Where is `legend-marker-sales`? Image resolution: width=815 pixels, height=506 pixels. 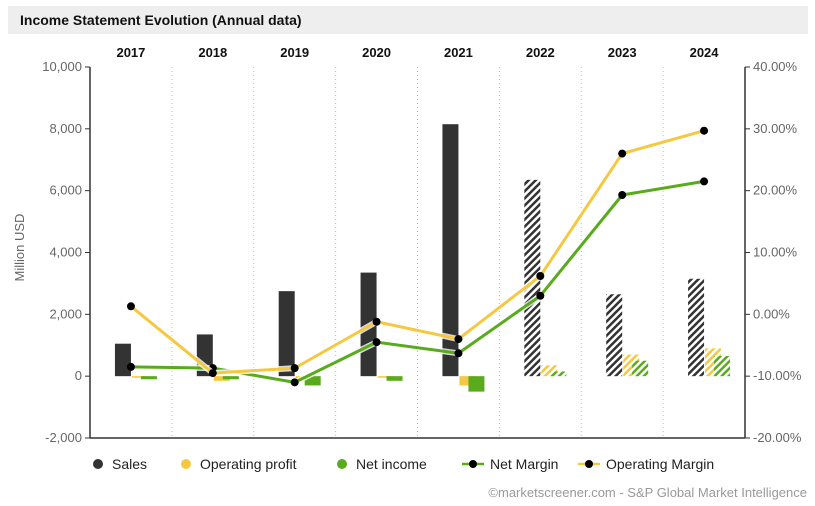
legend-marker-sales is located at coordinates (98, 464).